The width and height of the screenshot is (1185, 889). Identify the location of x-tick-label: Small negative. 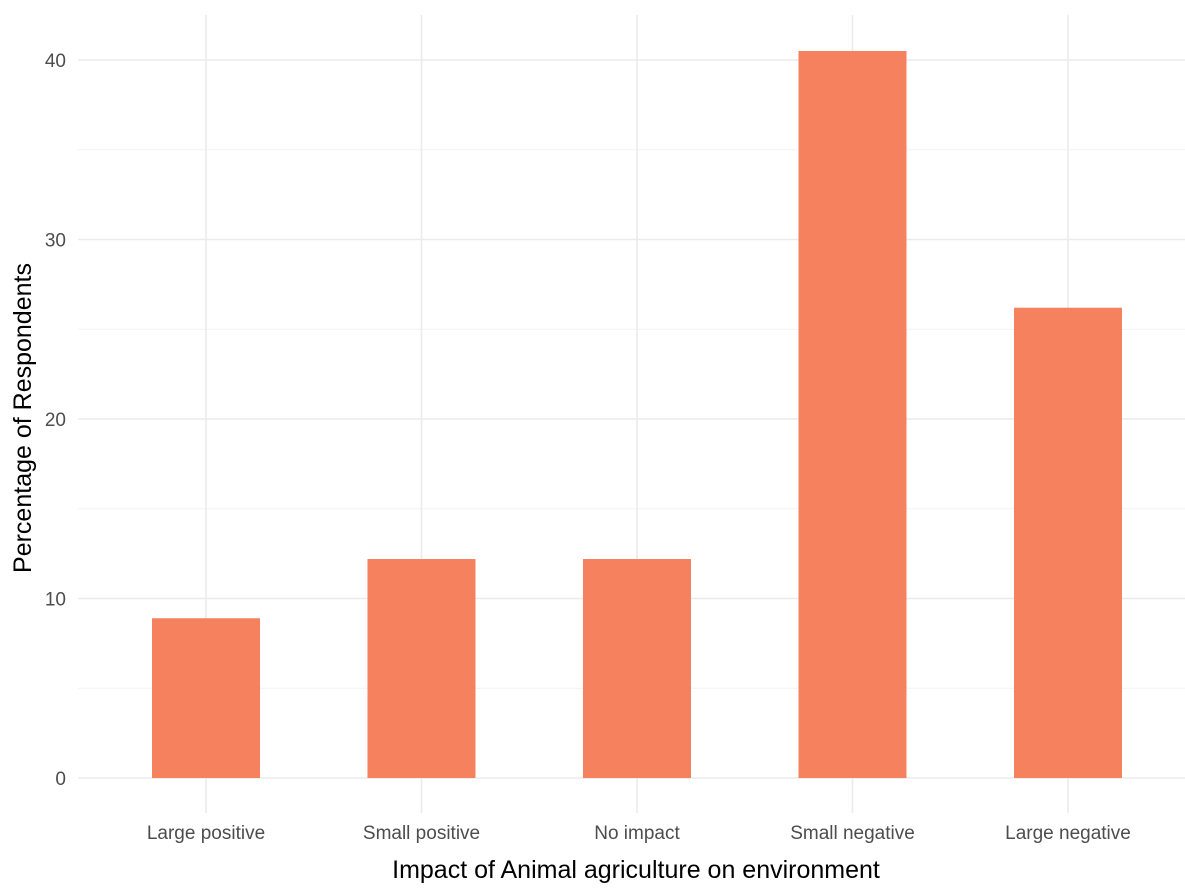
(852, 833).